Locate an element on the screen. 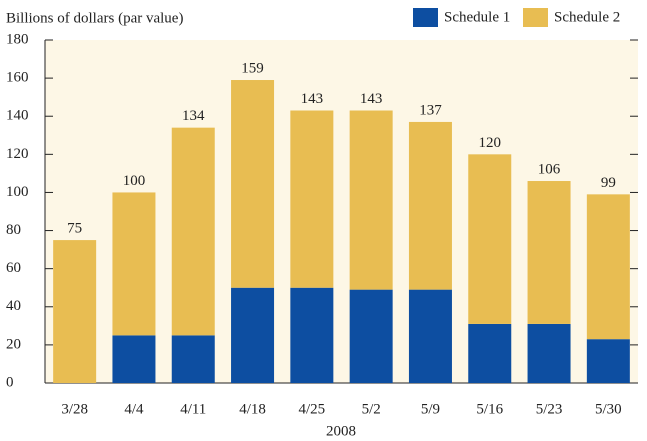 This screenshot has height=441, width=647. legend-label: Schedule 1 is located at coordinates (477, 17).